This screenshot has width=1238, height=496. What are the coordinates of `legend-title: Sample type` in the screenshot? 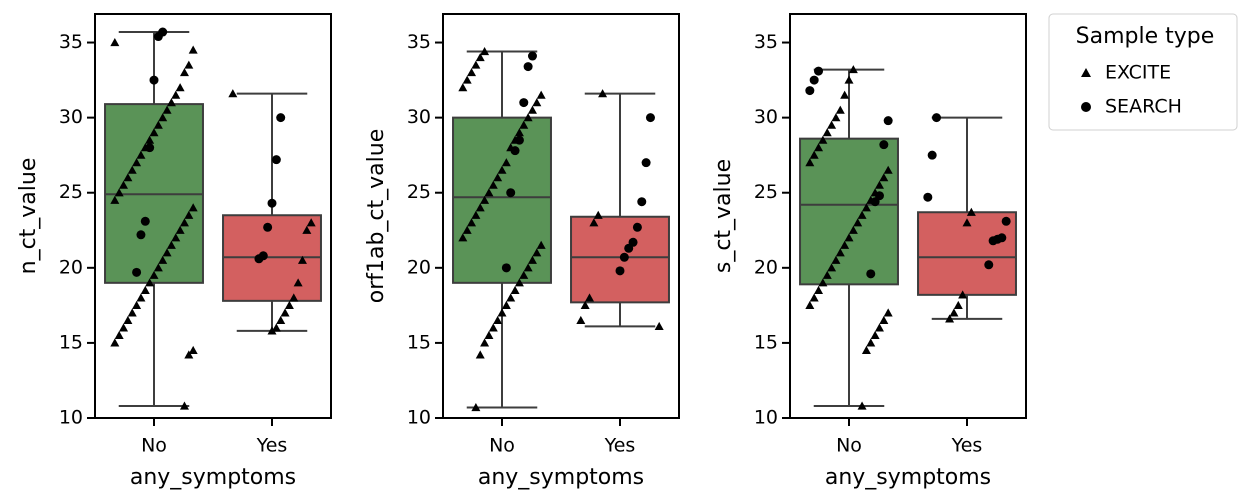 It's located at (1145, 36).